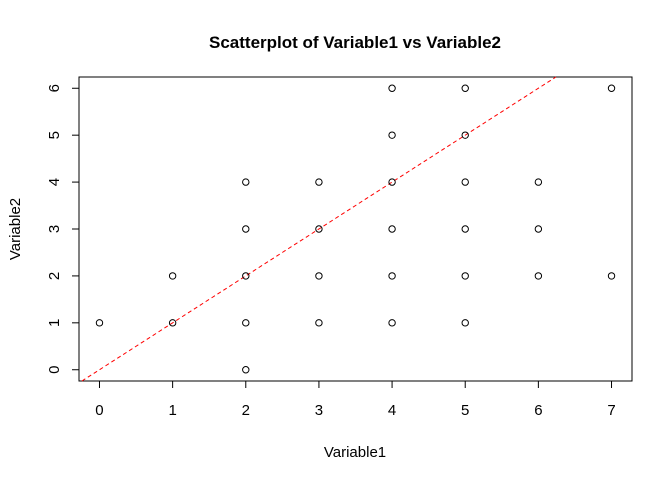  Describe the element at coordinates (246, 410) in the screenshot. I see `x-tick-label: 2` at that location.